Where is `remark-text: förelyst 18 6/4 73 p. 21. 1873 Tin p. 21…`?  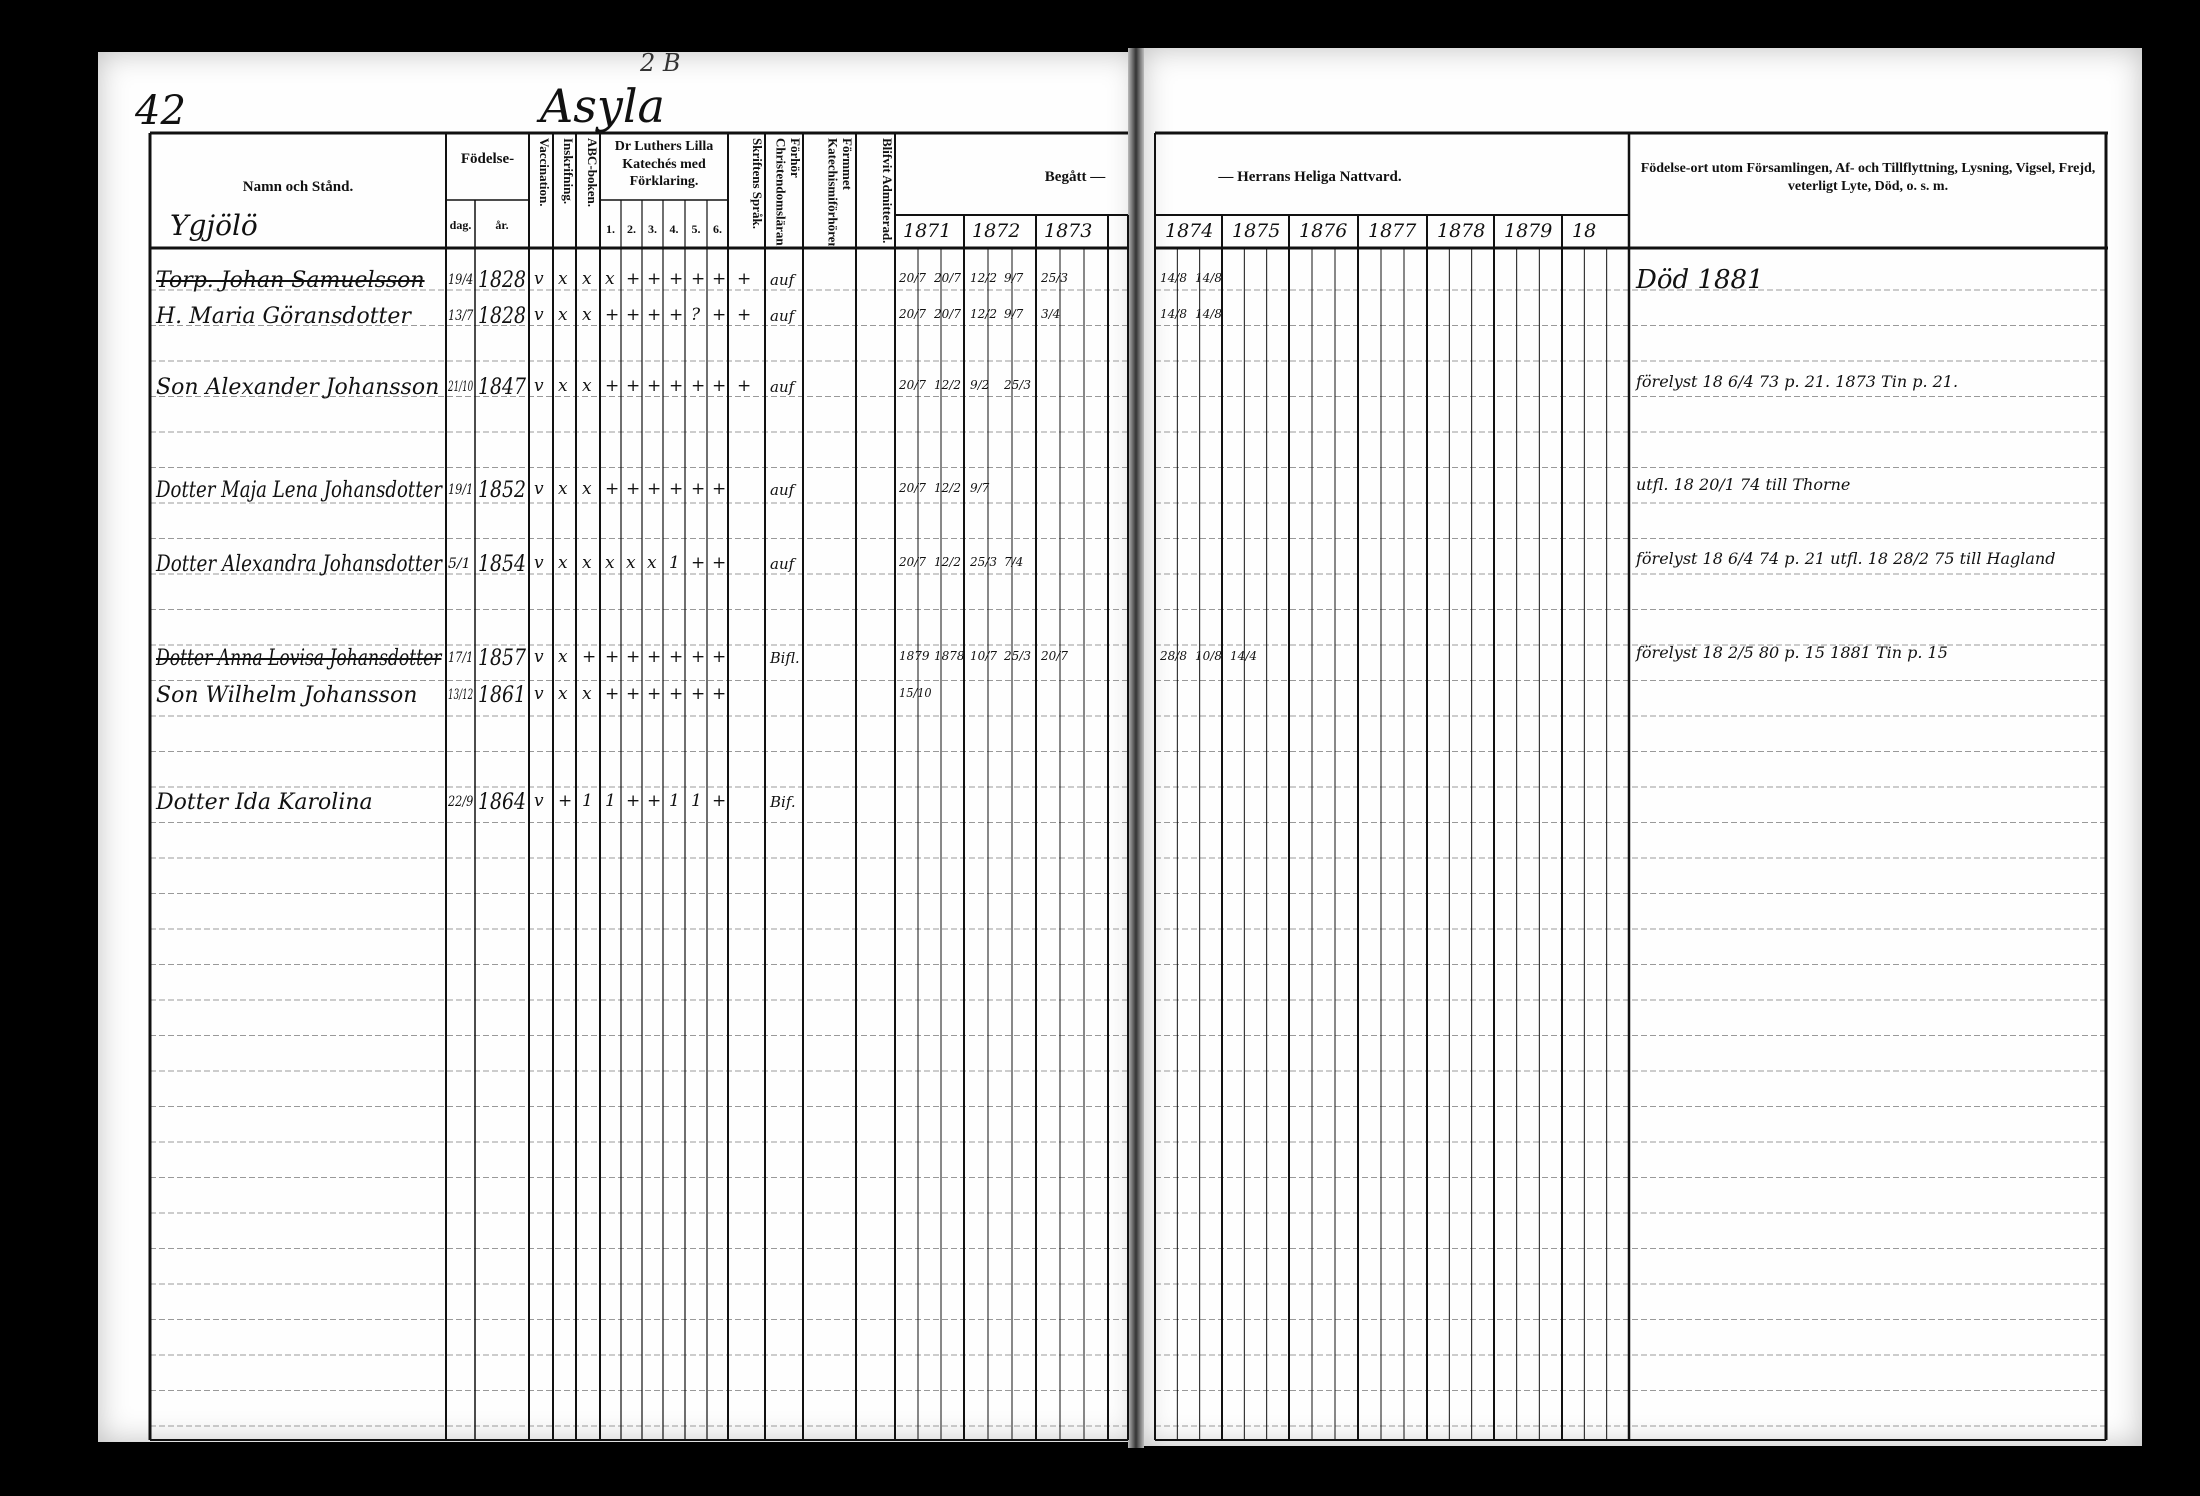 remark-text: förelyst 18 6/4 73 p. 21. 1873 Tin p. 21… is located at coordinates (1797, 381).